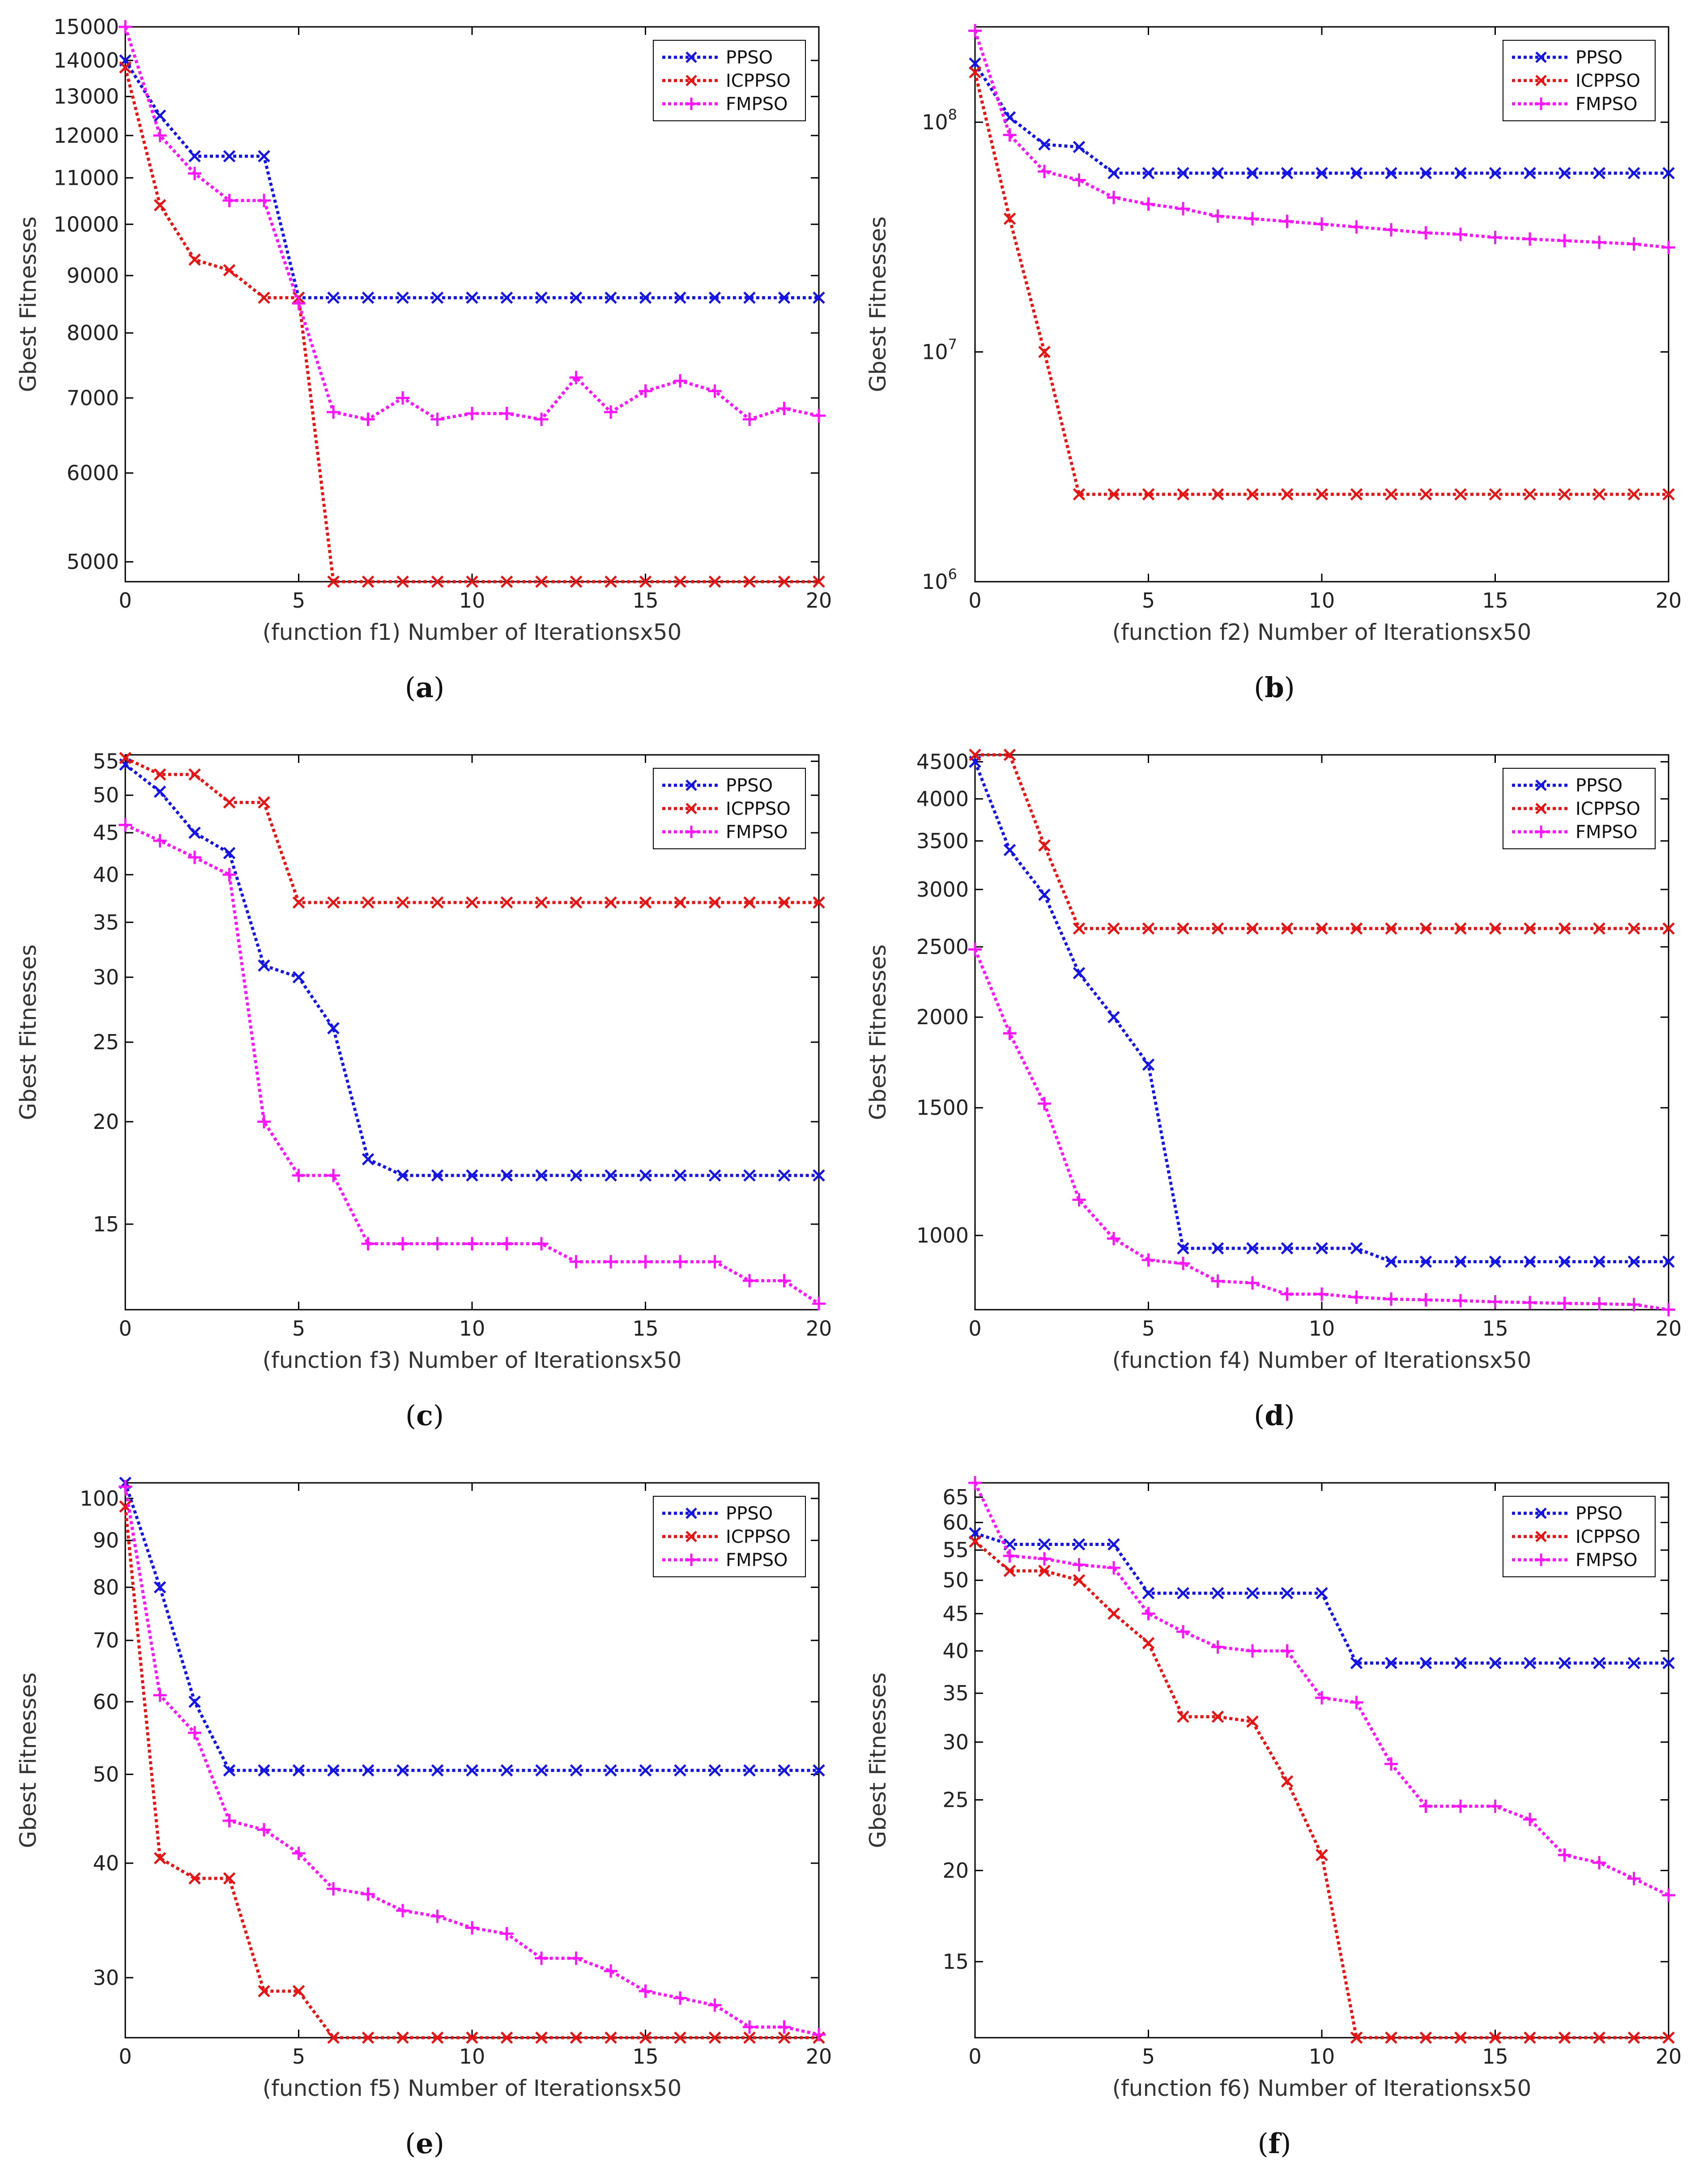 The height and width of the screenshot is (2184, 1699). Describe the element at coordinates (473, 1360) in the screenshot. I see `x-axis-label: (function f3) Number of Iterationsx50` at that location.